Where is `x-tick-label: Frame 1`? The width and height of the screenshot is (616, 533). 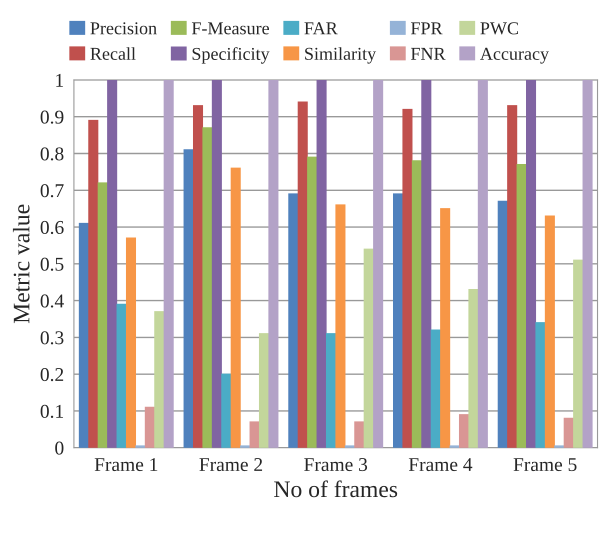
x-tick-label: Frame 1 is located at coordinates (126, 465).